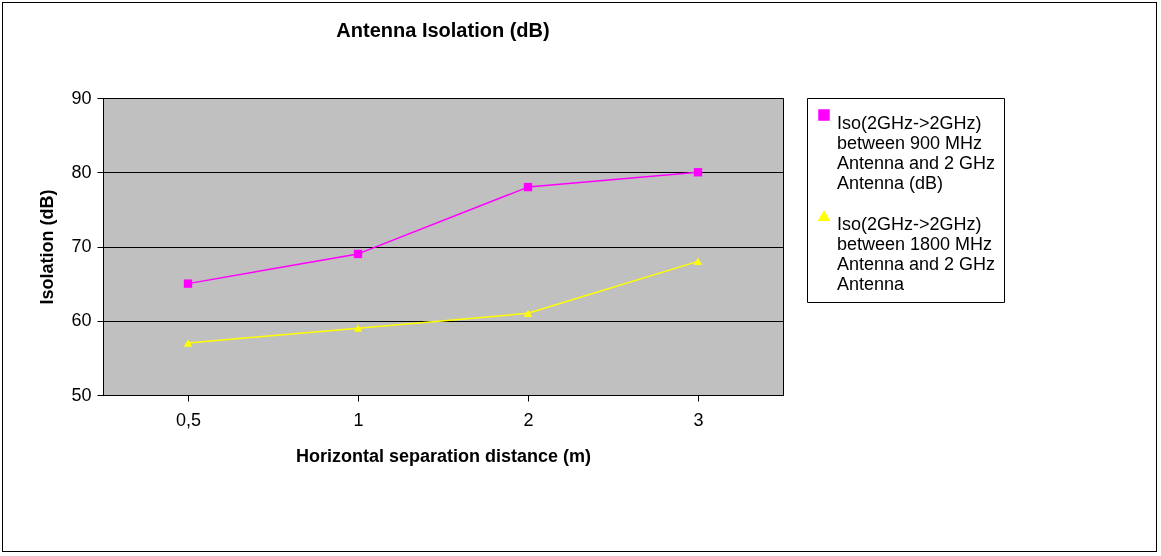 This screenshot has width=1161, height=556. What do you see at coordinates (81, 171) in the screenshot?
I see `y-tick-label: 80` at bounding box center [81, 171].